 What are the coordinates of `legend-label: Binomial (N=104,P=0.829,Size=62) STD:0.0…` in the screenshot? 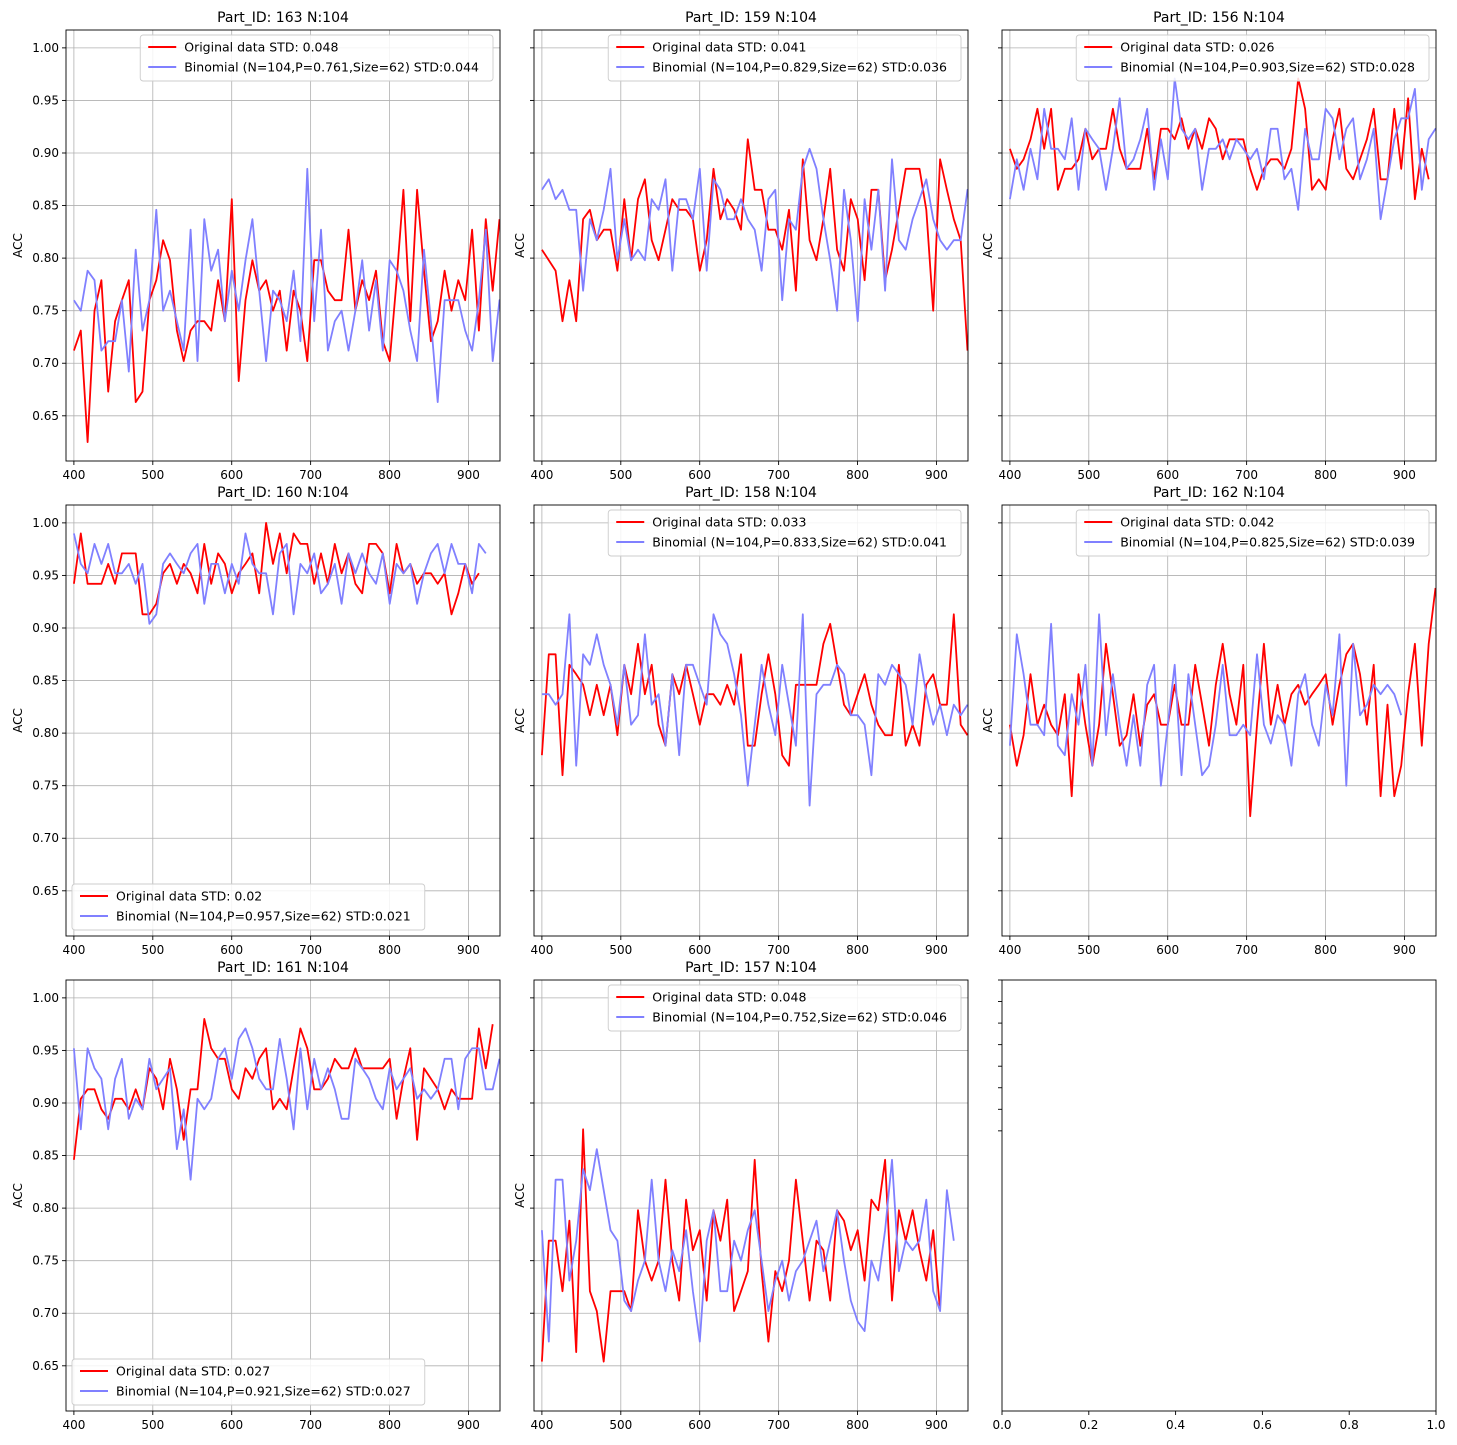 It's located at (799, 67).